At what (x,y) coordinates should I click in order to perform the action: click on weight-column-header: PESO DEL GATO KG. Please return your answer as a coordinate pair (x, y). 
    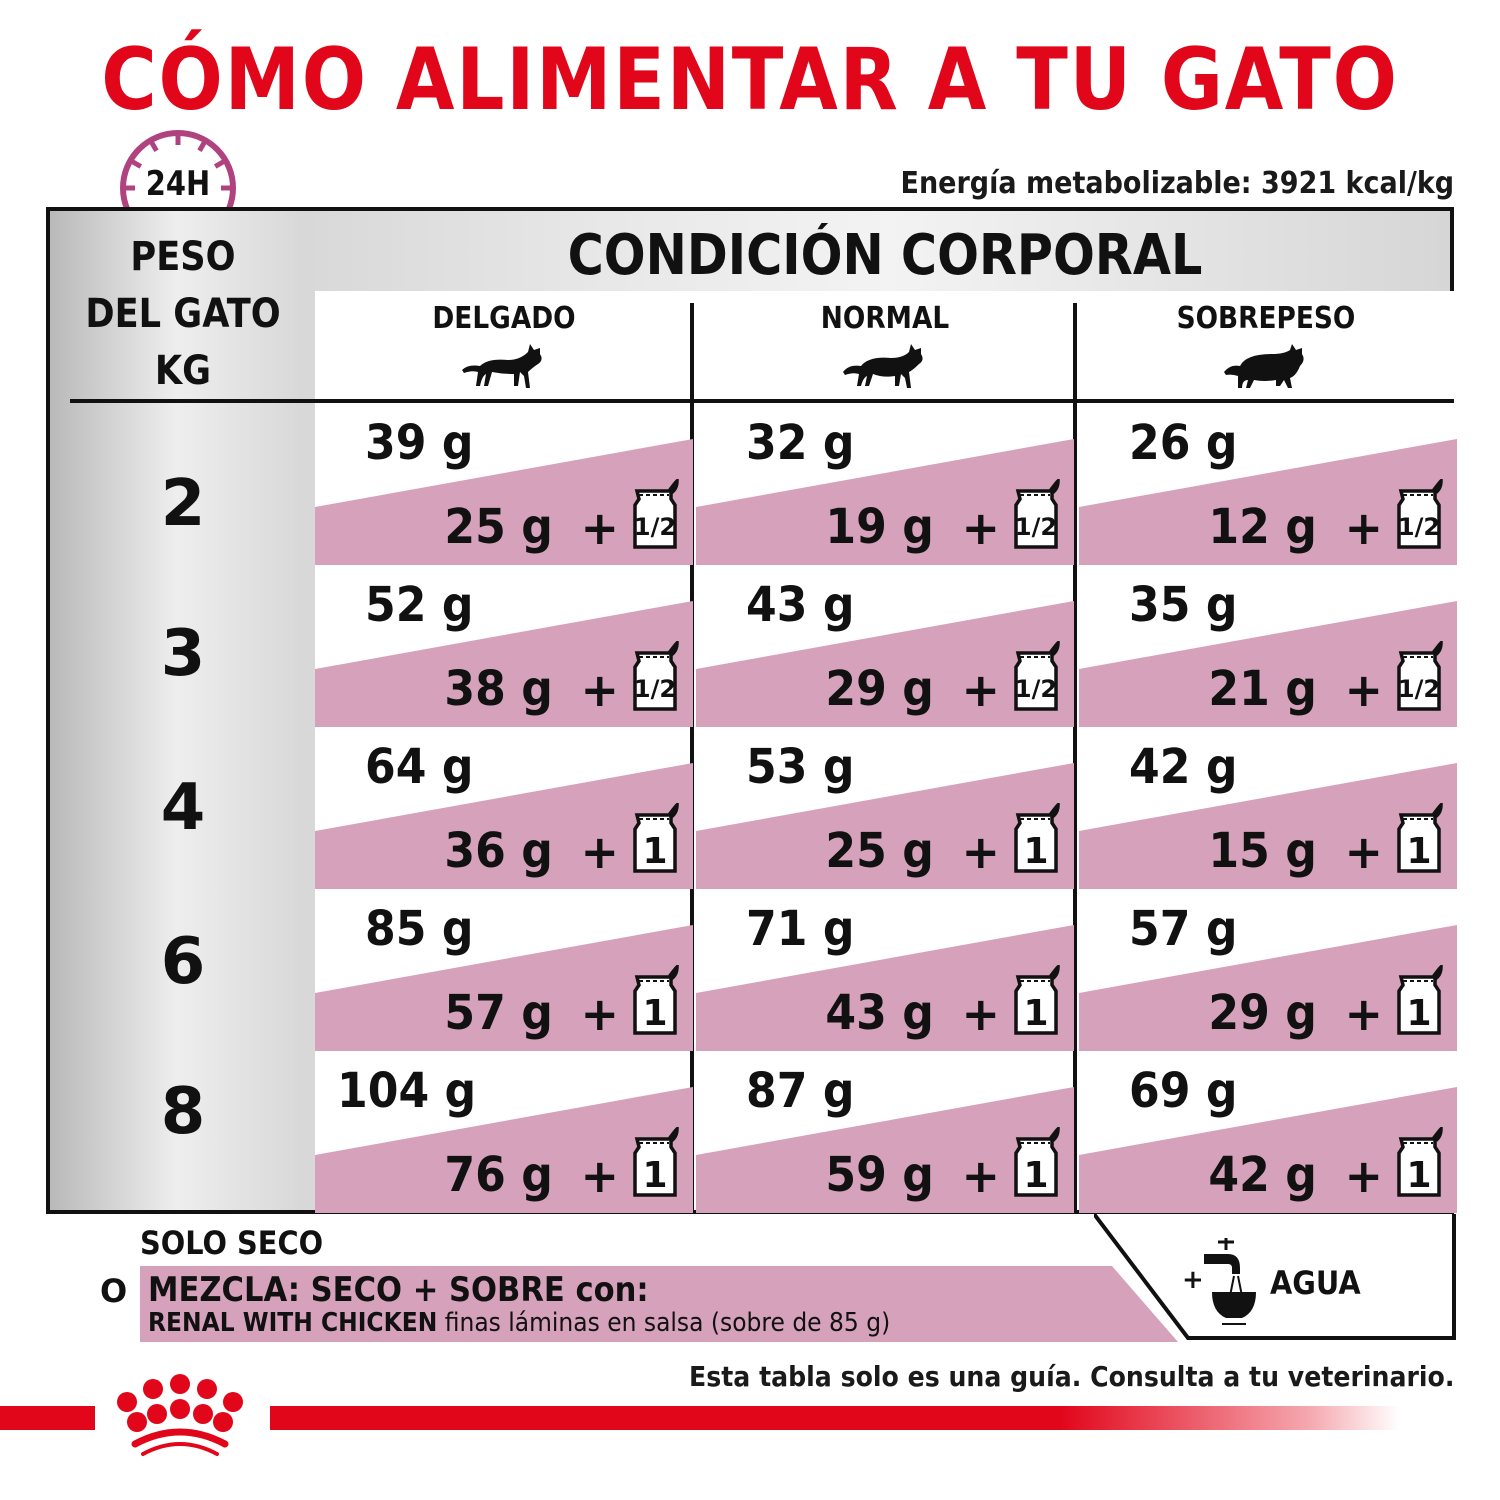
    Looking at the image, I should click on (183, 314).